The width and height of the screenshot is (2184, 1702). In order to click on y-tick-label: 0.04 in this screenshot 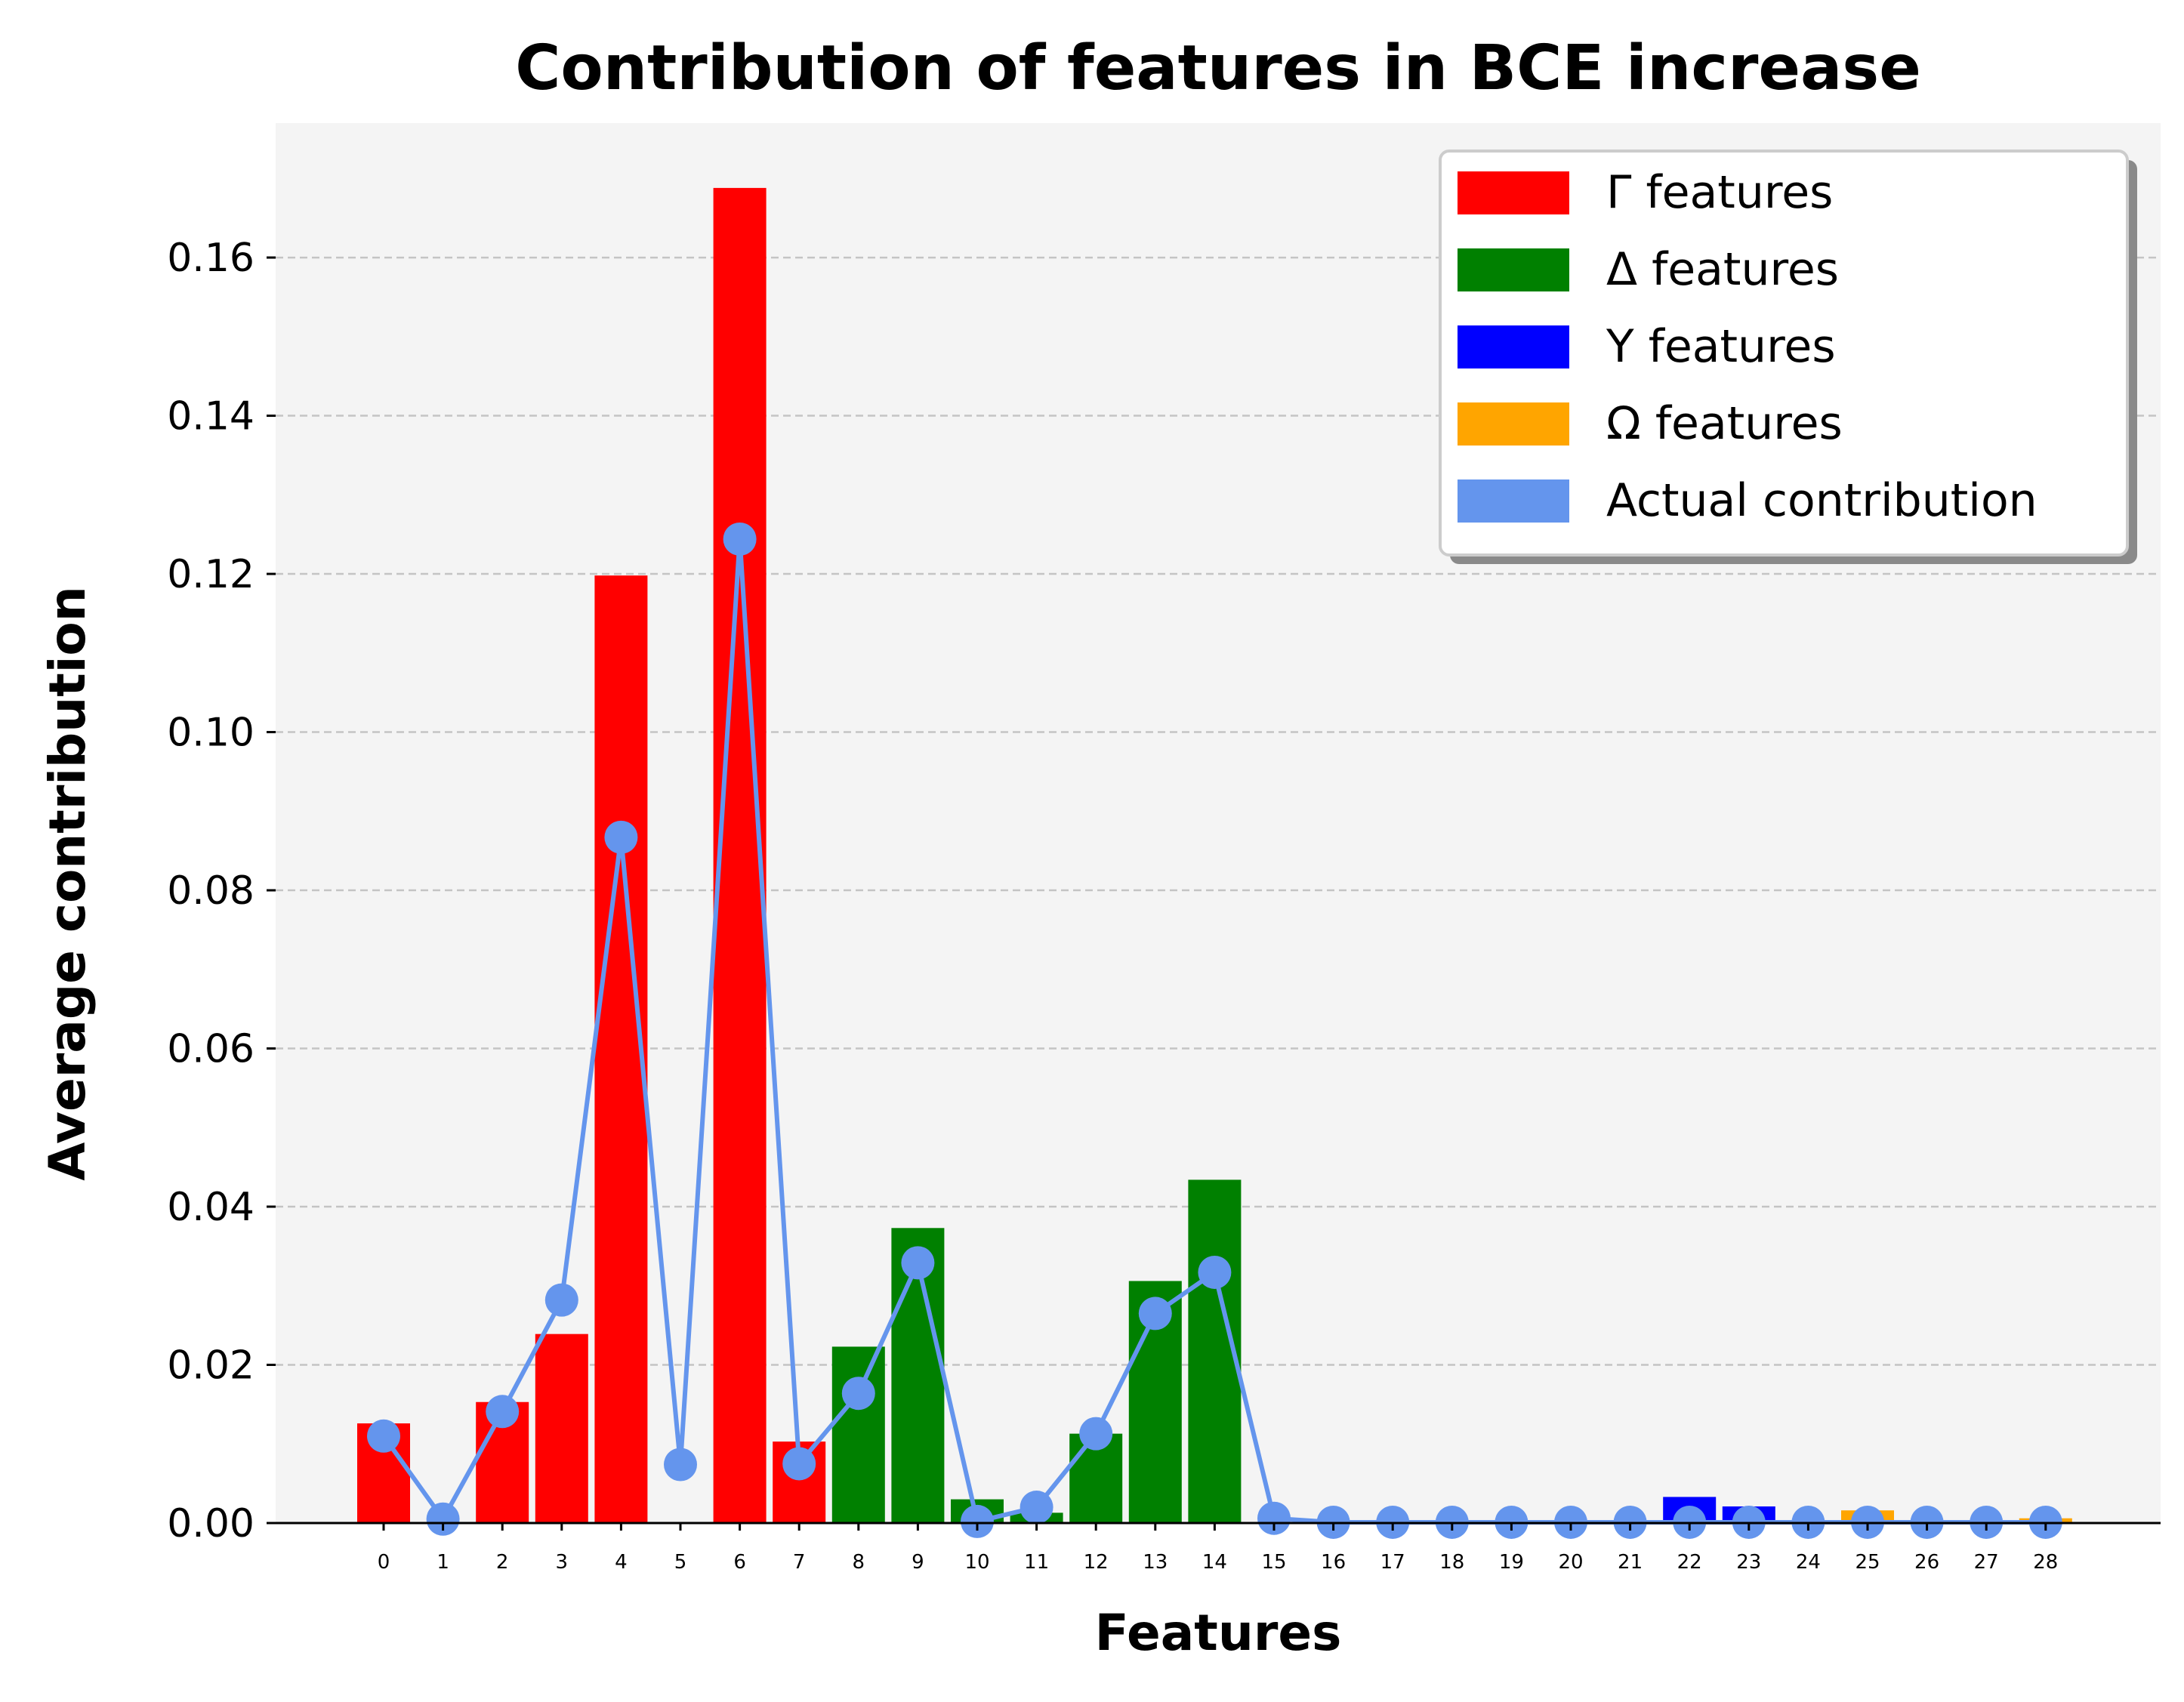, I will do `click(210, 1207)`.